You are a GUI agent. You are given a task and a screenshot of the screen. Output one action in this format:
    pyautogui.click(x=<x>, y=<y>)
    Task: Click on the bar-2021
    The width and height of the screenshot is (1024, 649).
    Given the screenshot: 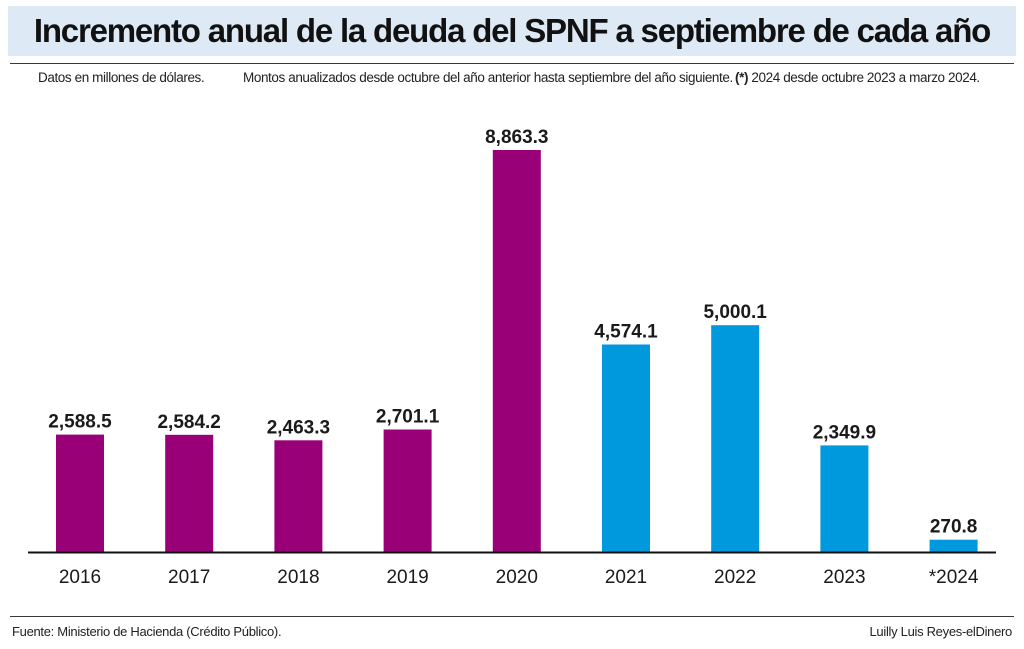 What is the action you would take?
    pyautogui.click(x=626, y=448)
    